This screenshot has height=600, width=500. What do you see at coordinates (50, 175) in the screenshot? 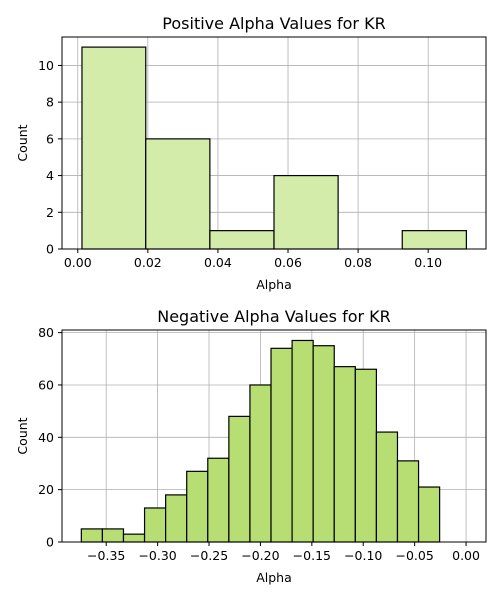
I see `y-tick-label: 4` at bounding box center [50, 175].